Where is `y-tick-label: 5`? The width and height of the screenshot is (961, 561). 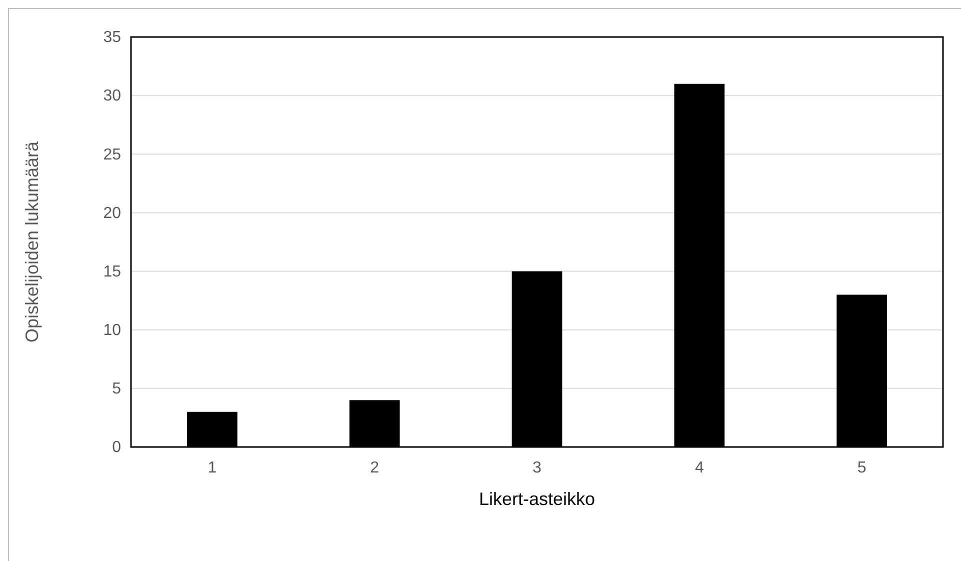 y-tick-label: 5 is located at coordinates (117, 389).